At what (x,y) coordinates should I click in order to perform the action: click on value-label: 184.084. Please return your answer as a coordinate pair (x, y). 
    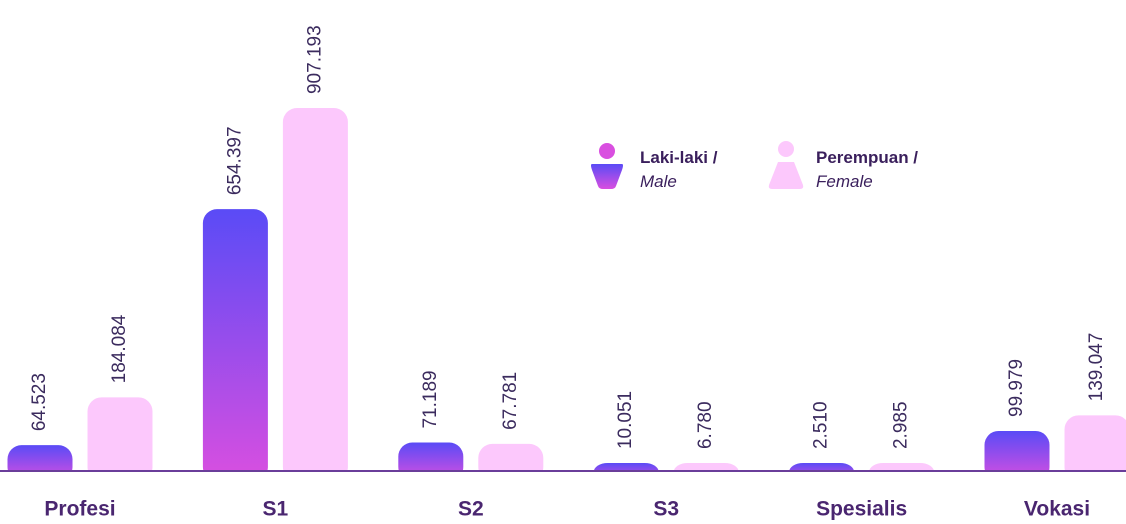
    Looking at the image, I should click on (119, 348).